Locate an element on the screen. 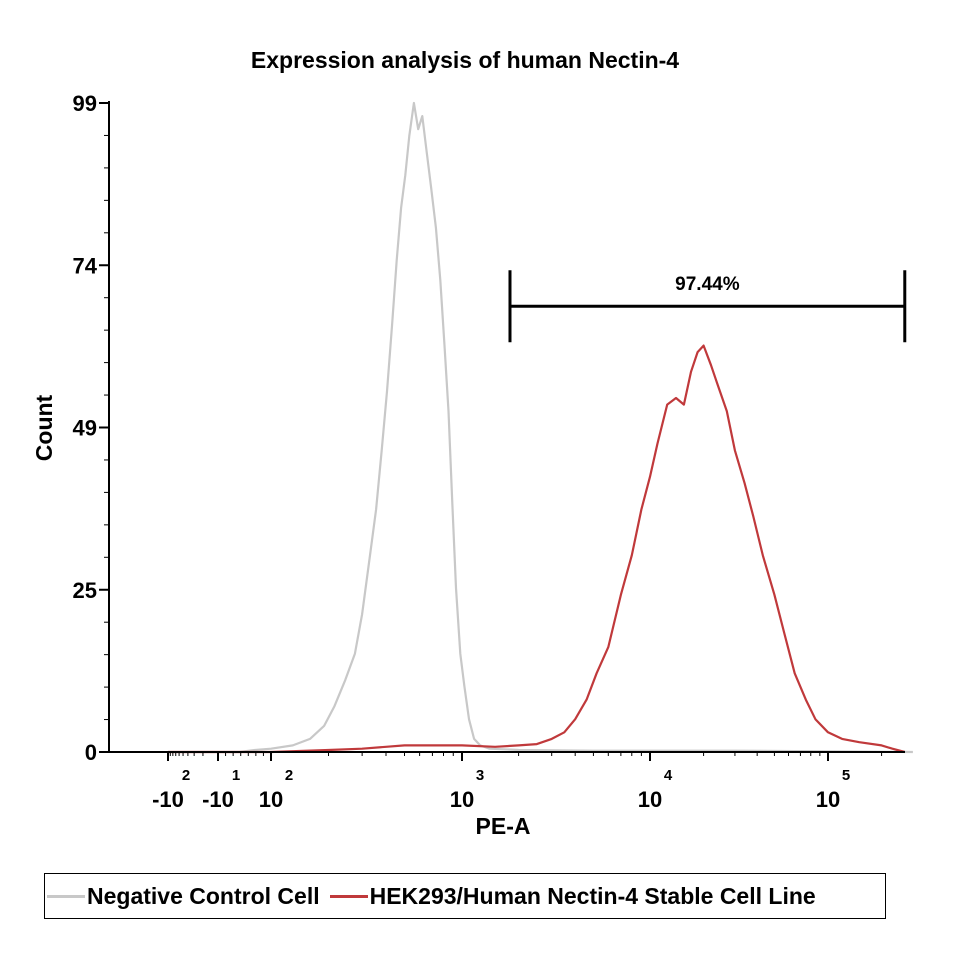 This screenshot has width=960, height=960. y-tick-label: 74 is located at coordinates (85, 265).